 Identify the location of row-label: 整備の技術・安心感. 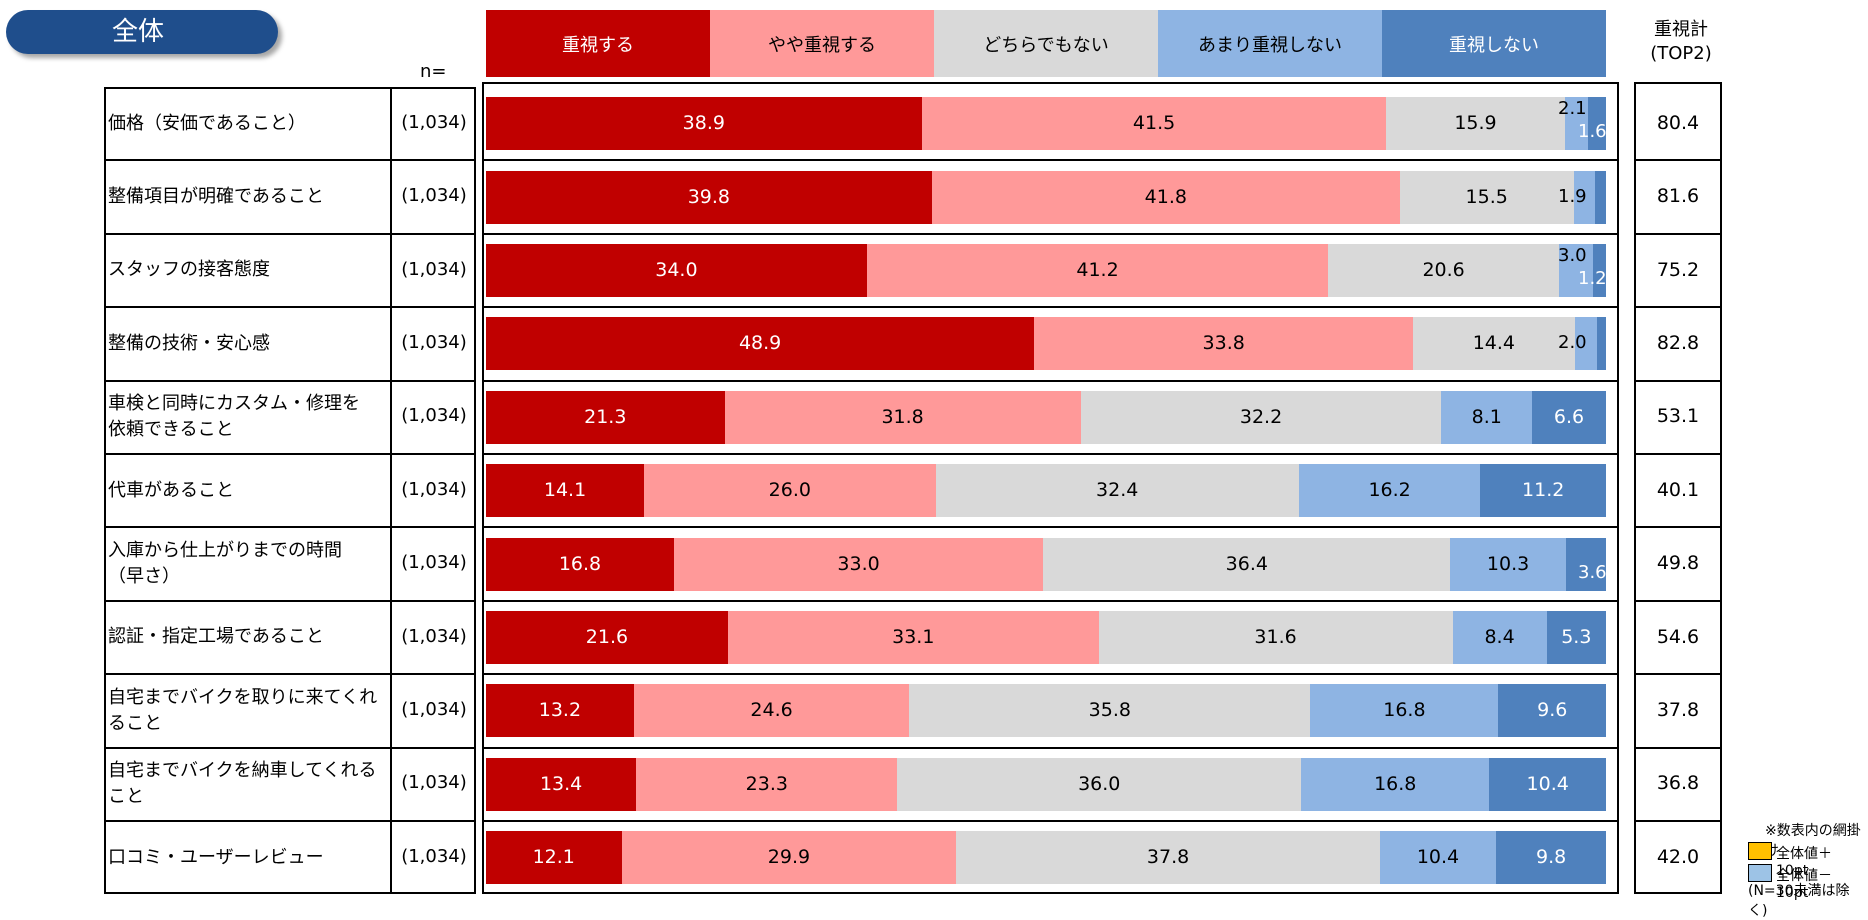
(248, 343).